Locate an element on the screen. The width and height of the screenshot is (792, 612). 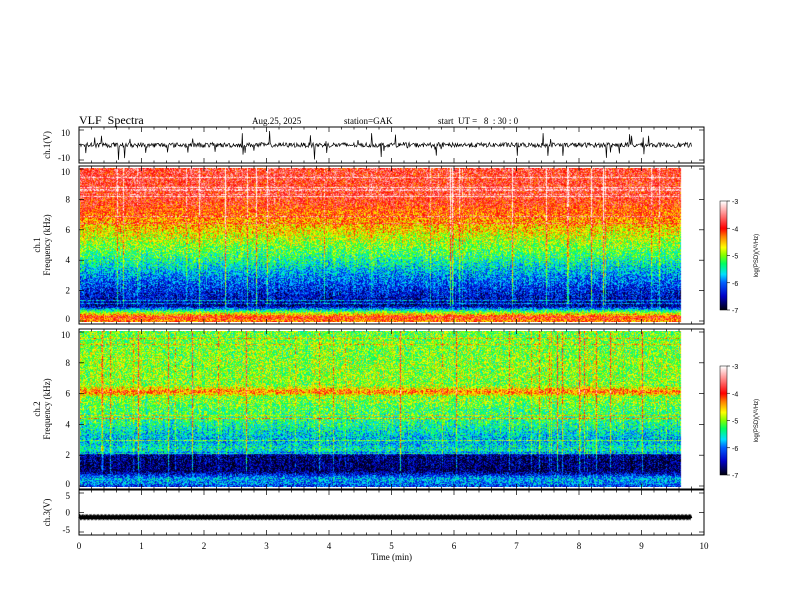
x-tick-label: 5 is located at coordinates (391, 546).